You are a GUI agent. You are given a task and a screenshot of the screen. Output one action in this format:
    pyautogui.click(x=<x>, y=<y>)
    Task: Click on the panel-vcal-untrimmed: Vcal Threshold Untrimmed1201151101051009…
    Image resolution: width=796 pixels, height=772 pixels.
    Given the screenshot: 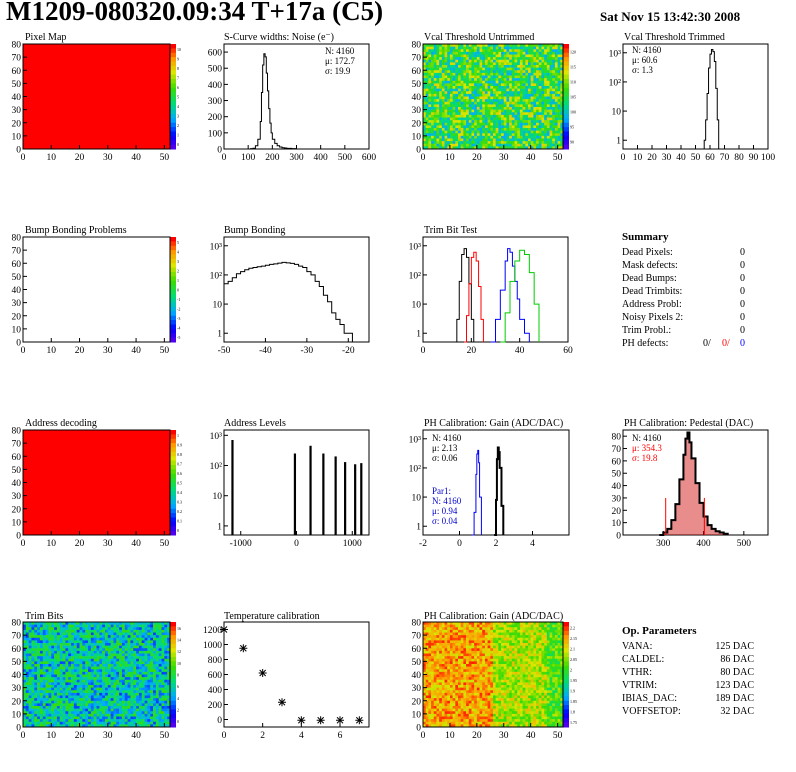 What is the action you would take?
    pyautogui.click(x=494, y=97)
    